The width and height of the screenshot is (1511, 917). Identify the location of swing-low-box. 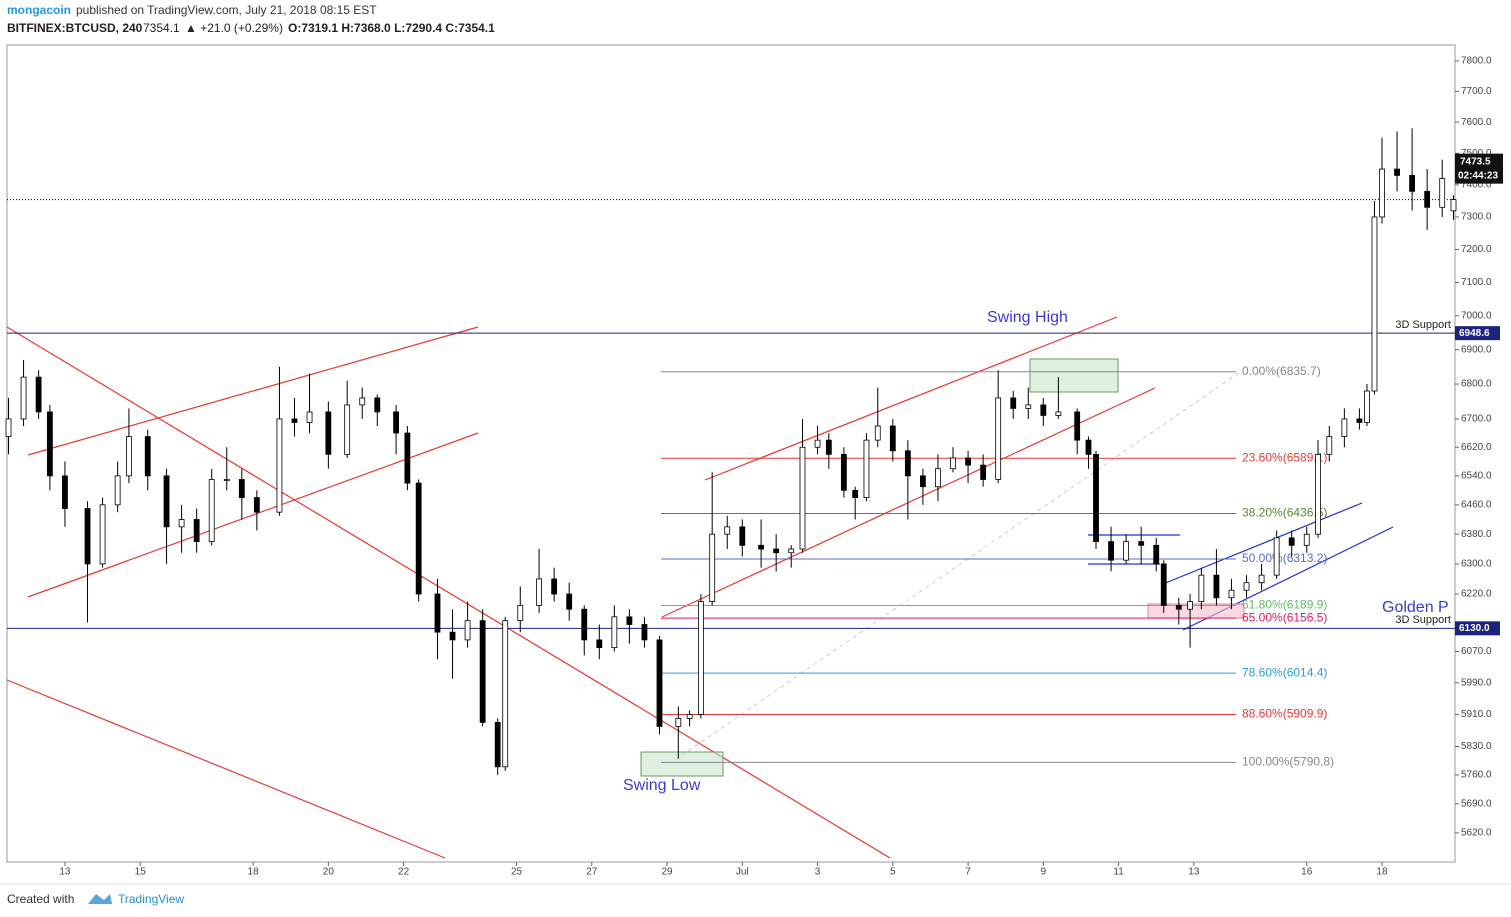
(682, 764).